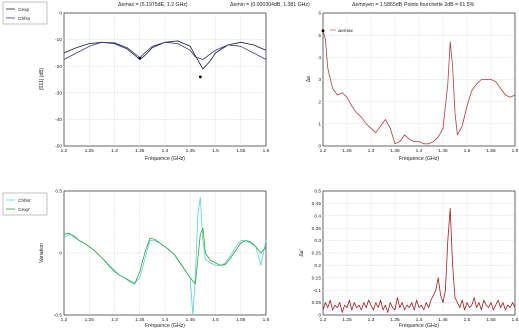 This screenshot has width=519, height=329. Describe the element at coordinates (309, 79) in the screenshot. I see `delta-e-ylabel: Δe` at that location.